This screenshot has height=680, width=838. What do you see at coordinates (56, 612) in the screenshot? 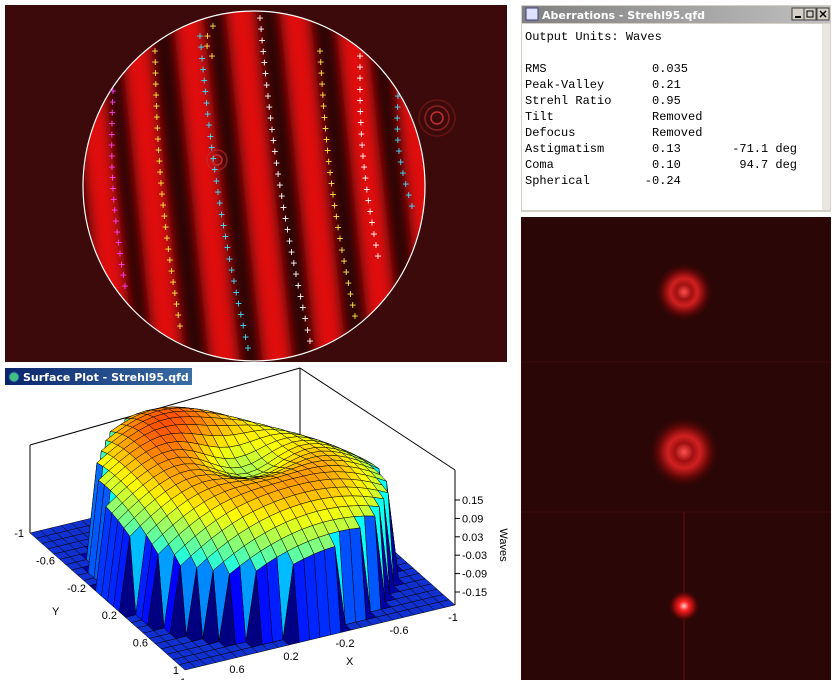
I see `y-axis-label: Y` at bounding box center [56, 612].